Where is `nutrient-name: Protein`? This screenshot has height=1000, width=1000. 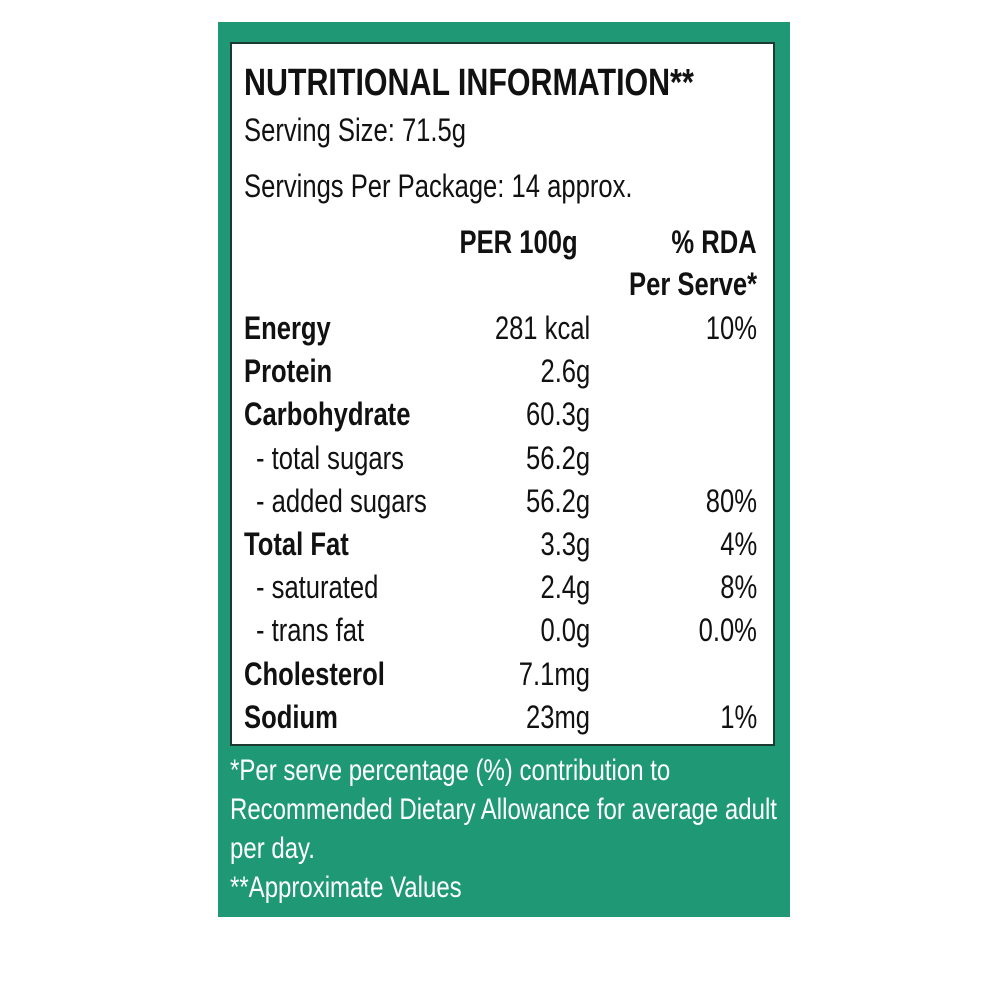 nutrient-name: Protein is located at coordinates (288, 371).